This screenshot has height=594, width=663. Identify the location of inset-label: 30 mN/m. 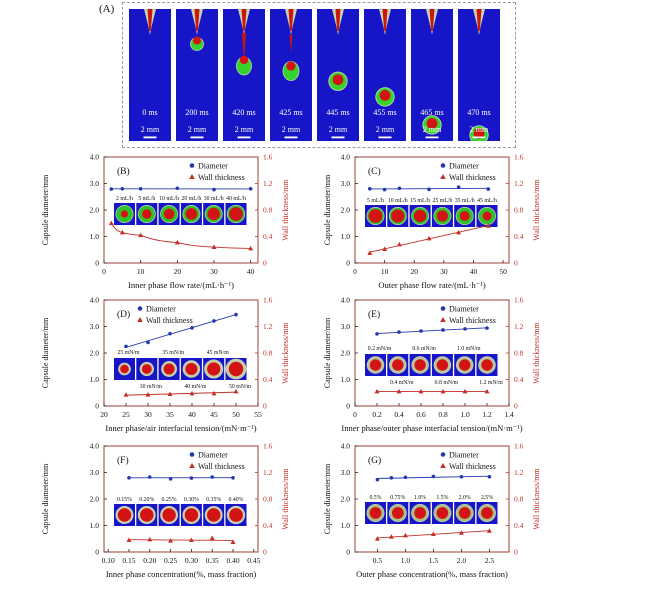
(151, 387).